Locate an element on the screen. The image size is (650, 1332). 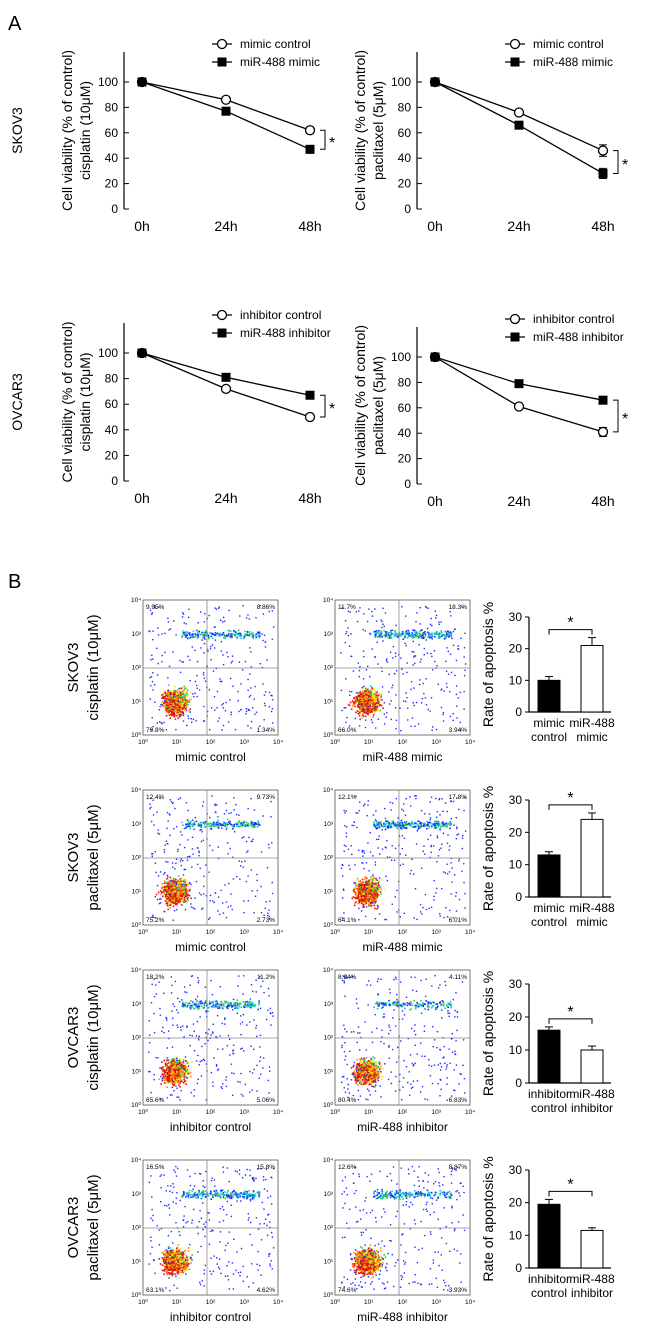
data-point-filled-square is located at coordinates (603, 173).